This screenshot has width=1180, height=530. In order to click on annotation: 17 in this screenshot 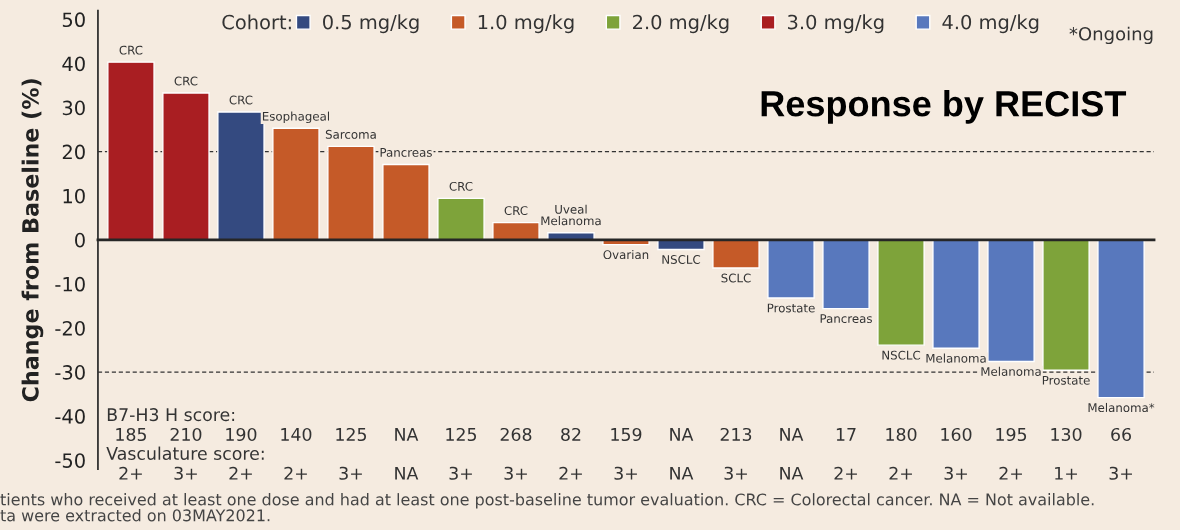, I will do `click(846, 434)`.